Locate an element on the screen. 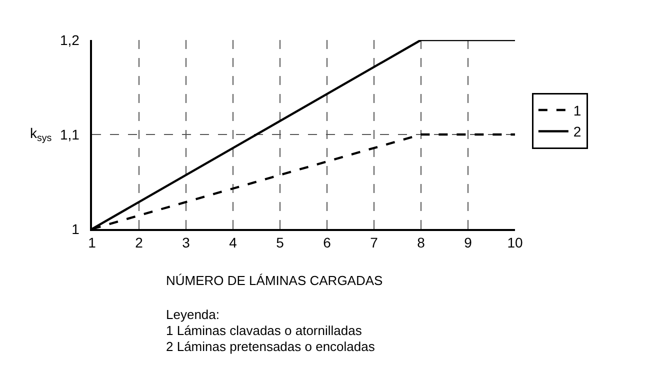  text: 2 Láminas pretensadas o encoladas is located at coordinates (271, 346).